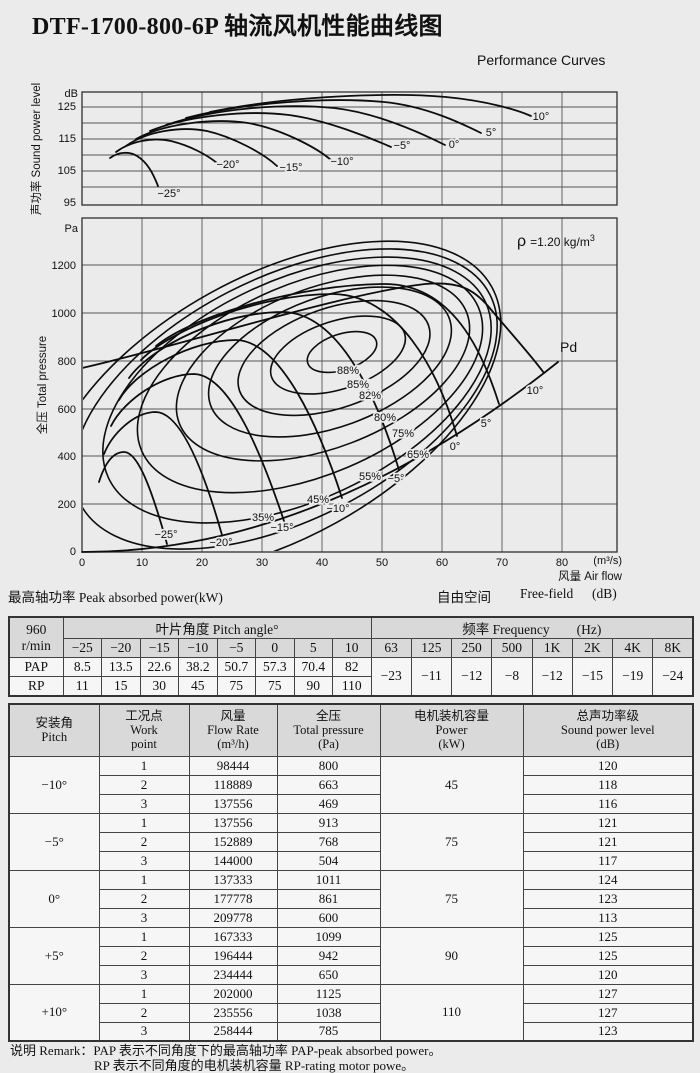  I want to click on free-field-unit: (dB), so click(604, 593).